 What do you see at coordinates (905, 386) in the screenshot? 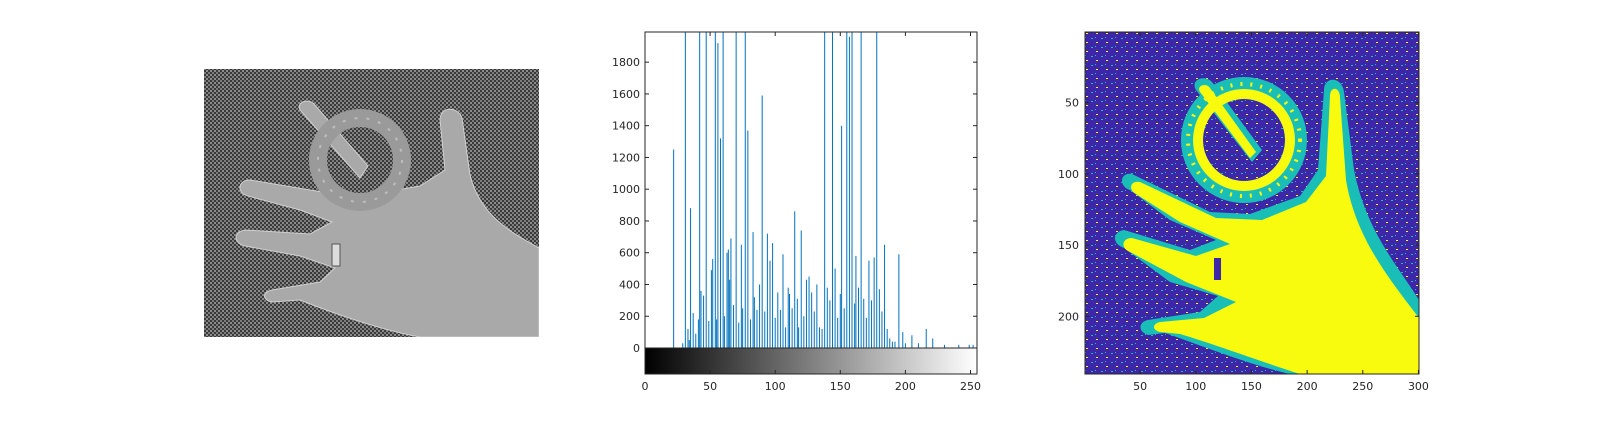
I see `x-tick-label-200: 200` at bounding box center [905, 386].